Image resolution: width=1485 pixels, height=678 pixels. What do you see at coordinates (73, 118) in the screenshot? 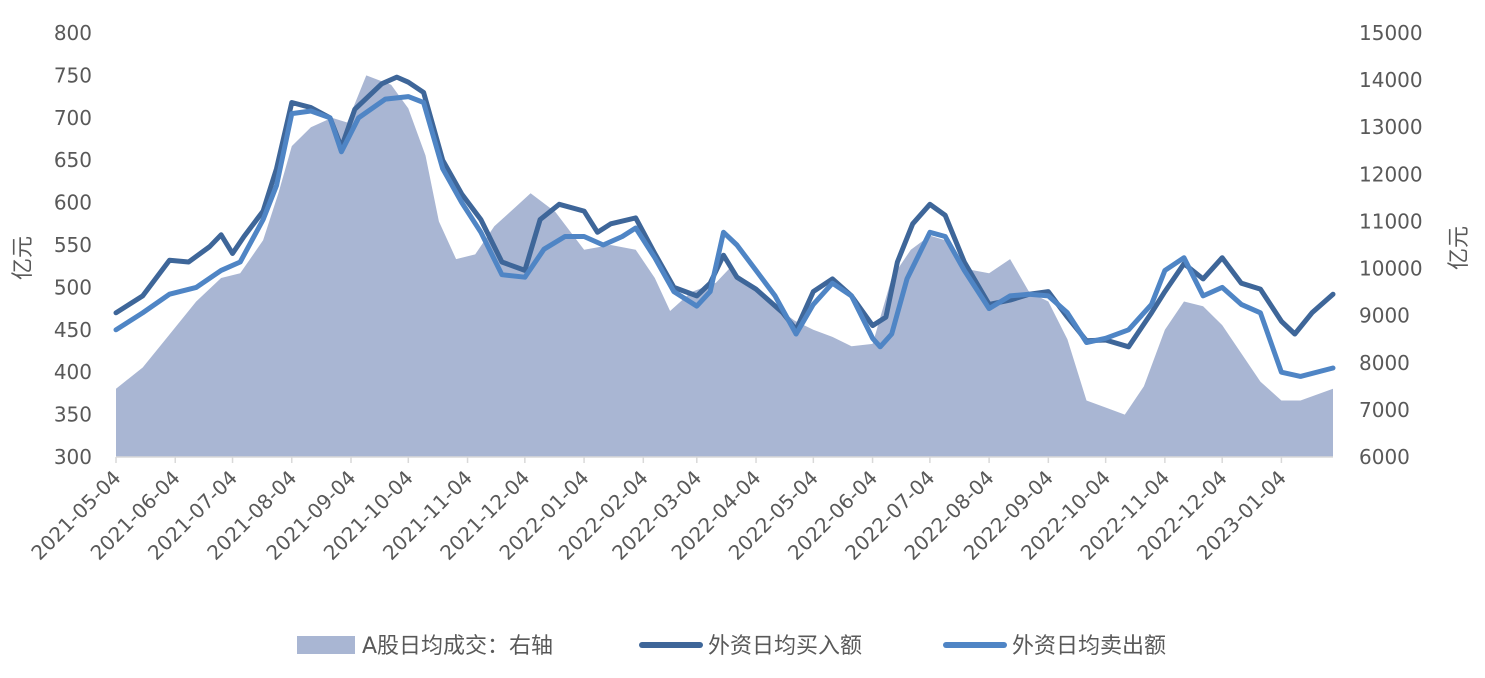
I see `left-tick-label: 700` at bounding box center [73, 118].